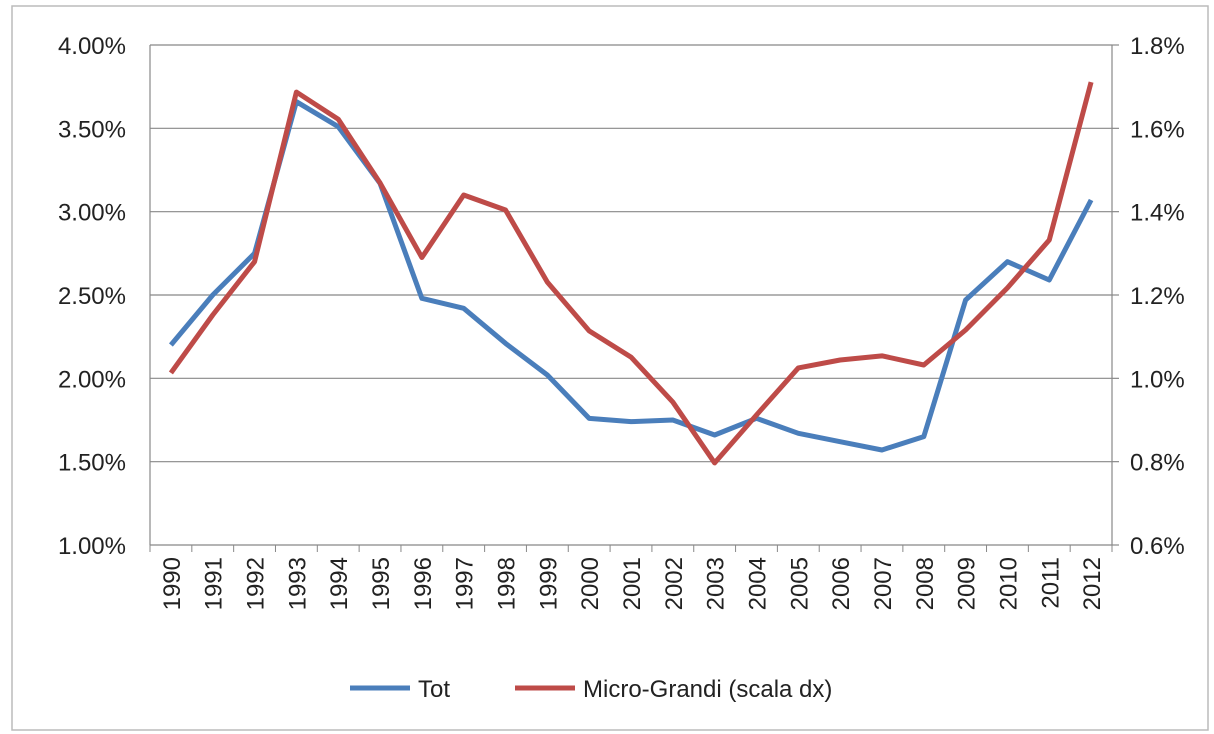 The height and width of the screenshot is (734, 1214). Describe the element at coordinates (465, 583) in the screenshot. I see `x-tick-label: 1997` at that location.